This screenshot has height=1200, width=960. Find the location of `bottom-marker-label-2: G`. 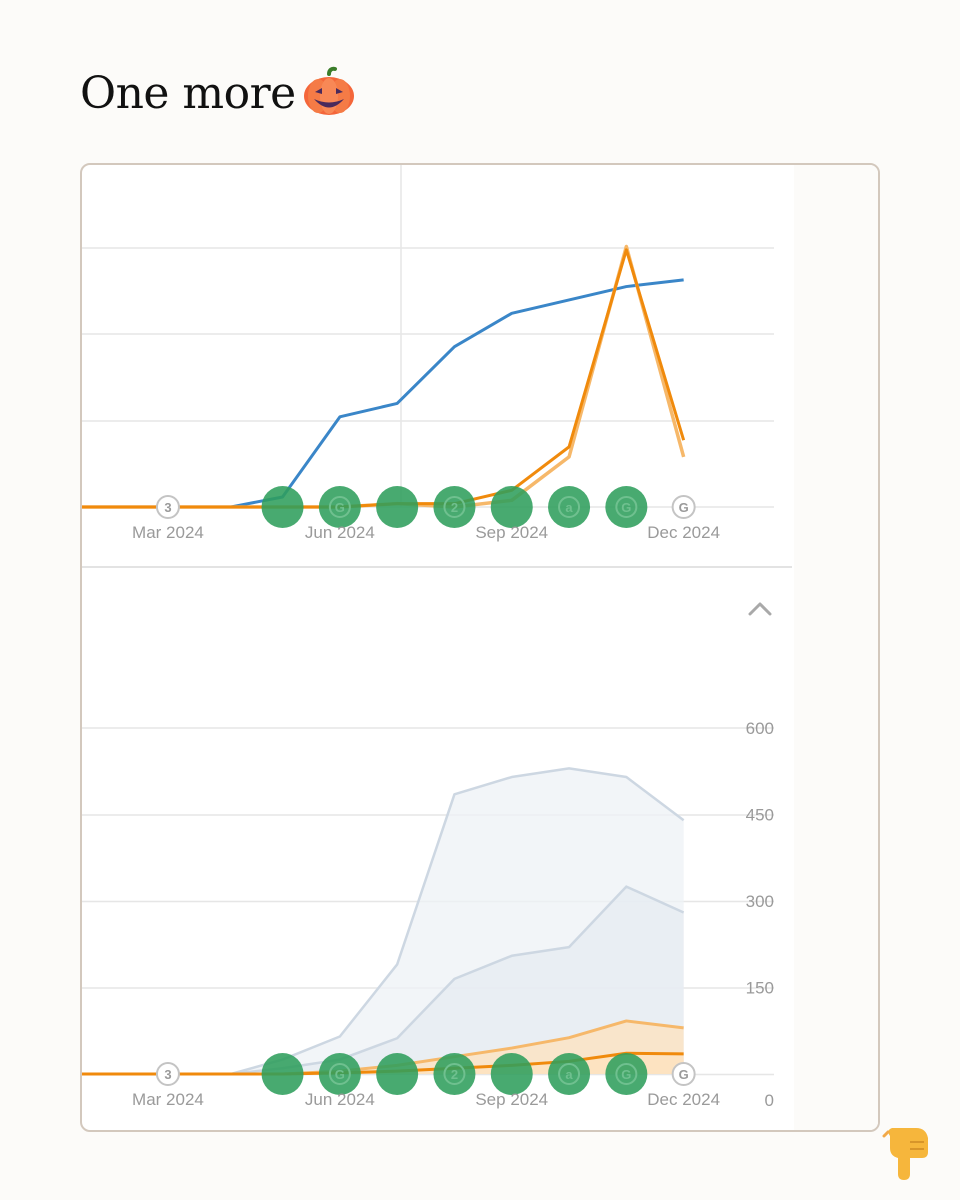

bottom-marker-label-2: G is located at coordinates (340, 1074).